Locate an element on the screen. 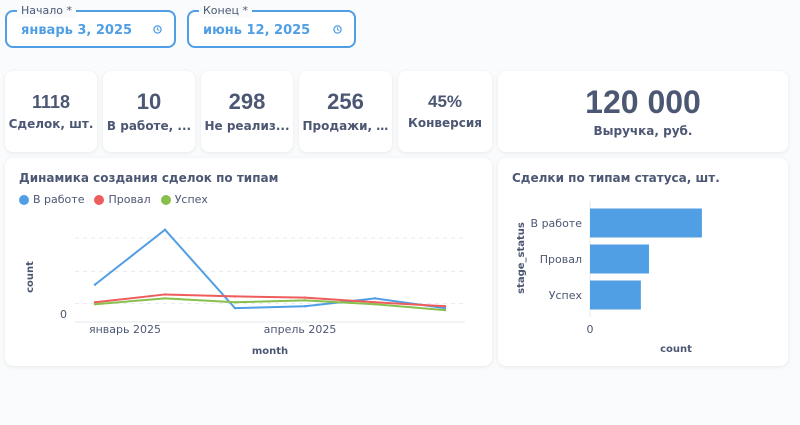  end-date-value: июнь 12, 2025 is located at coordinates (257, 30).